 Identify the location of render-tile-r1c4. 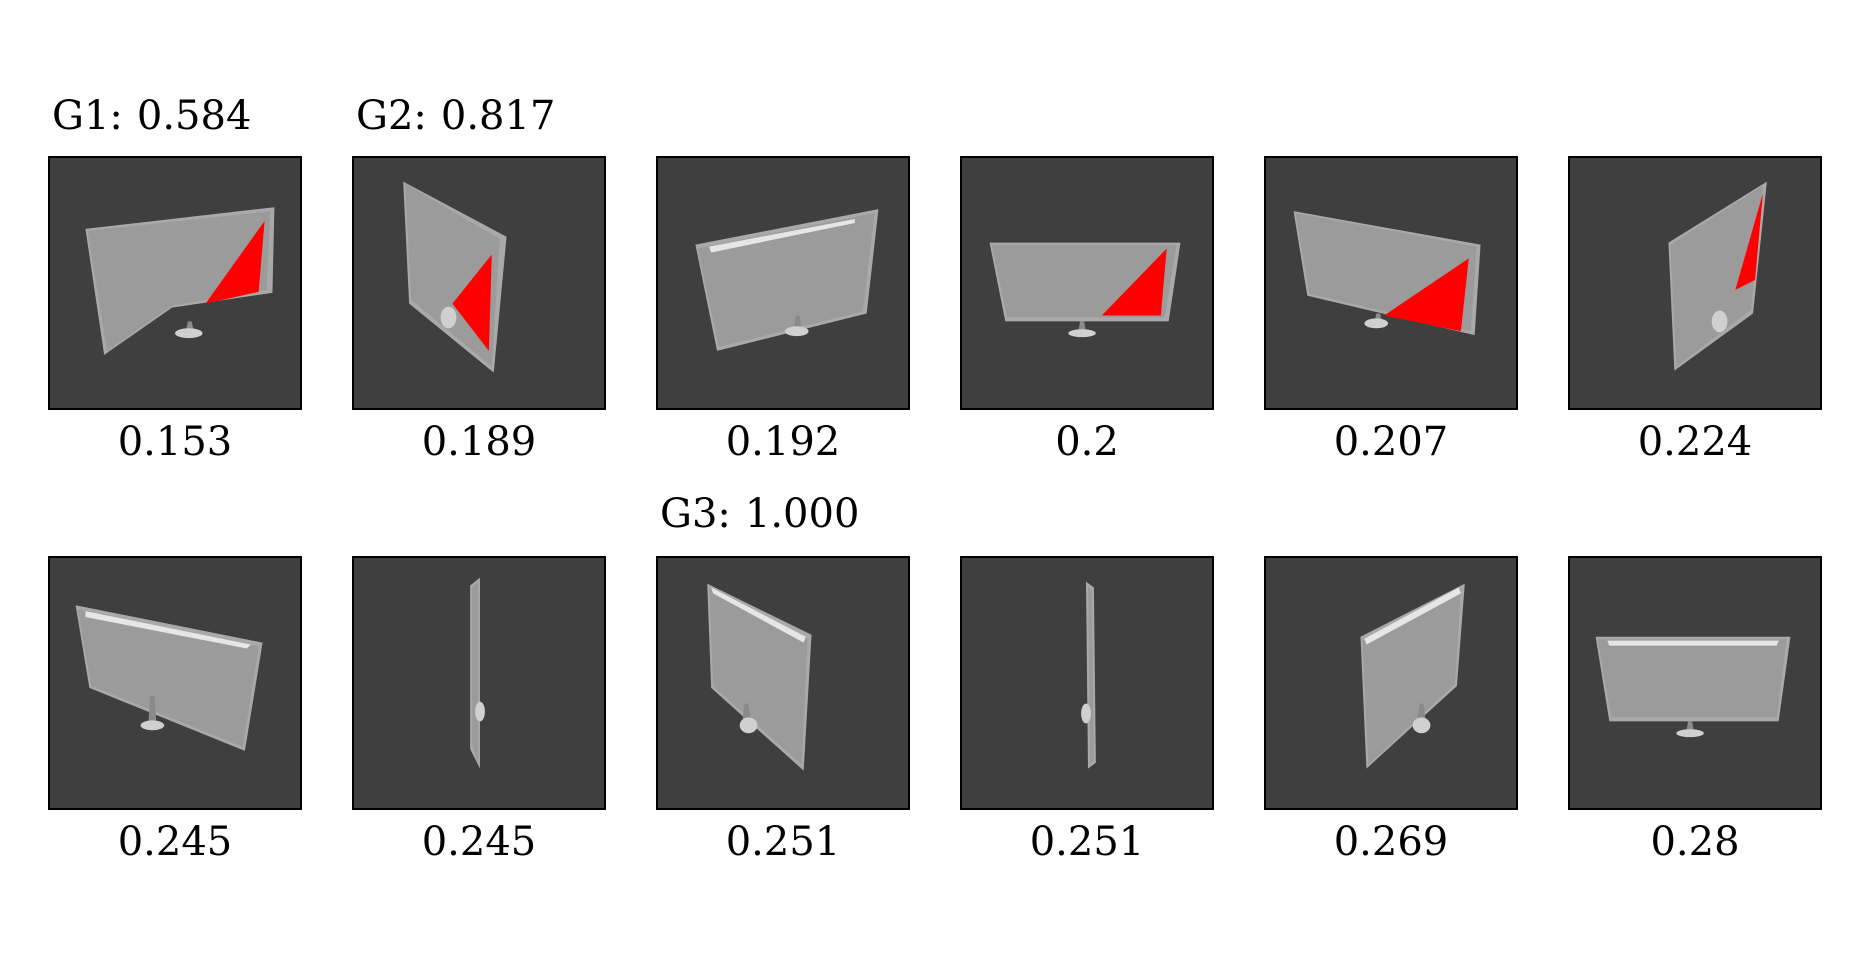
(1087, 283).